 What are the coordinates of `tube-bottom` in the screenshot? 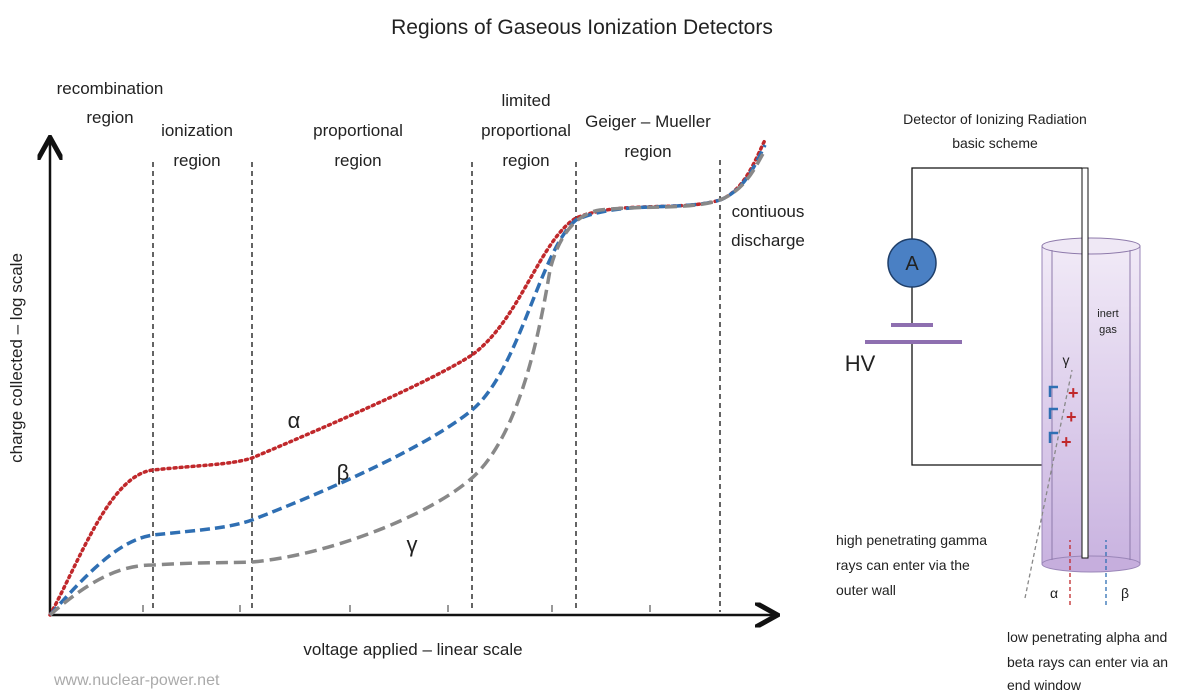 It's located at (1091, 564).